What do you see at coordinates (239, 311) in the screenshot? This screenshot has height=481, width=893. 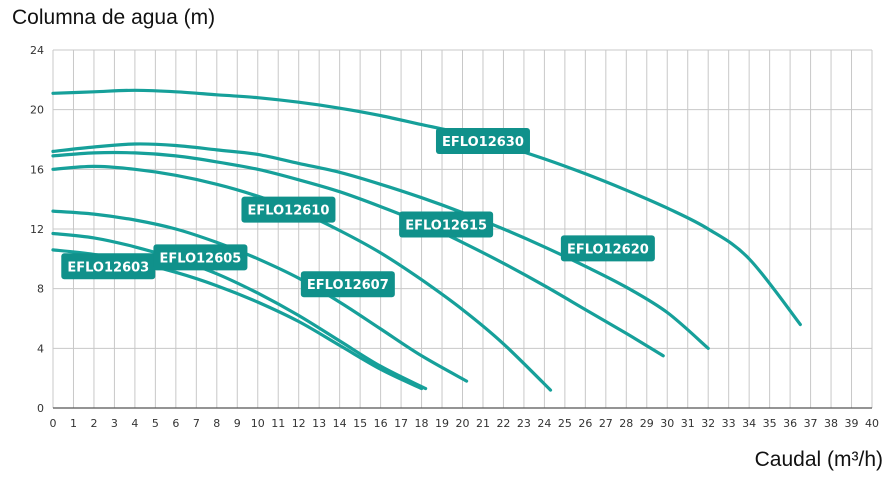 I see `series-line-eflo12605` at bounding box center [239, 311].